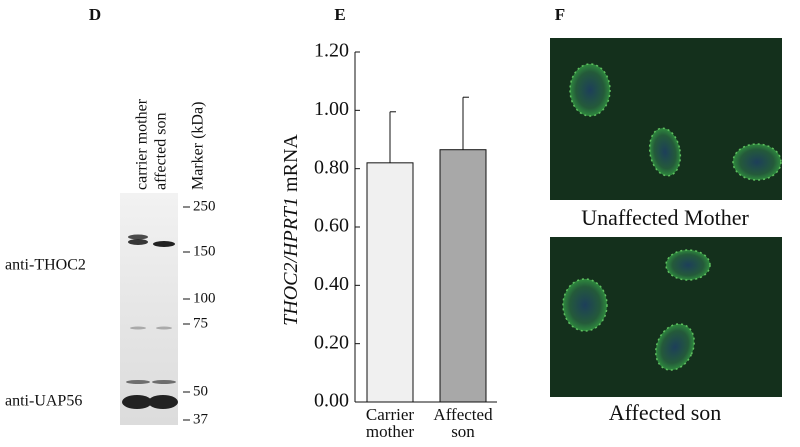 This screenshot has width=800, height=447. What do you see at coordinates (463, 423) in the screenshot?
I see `x-tick-label: Affected son` at bounding box center [463, 423].